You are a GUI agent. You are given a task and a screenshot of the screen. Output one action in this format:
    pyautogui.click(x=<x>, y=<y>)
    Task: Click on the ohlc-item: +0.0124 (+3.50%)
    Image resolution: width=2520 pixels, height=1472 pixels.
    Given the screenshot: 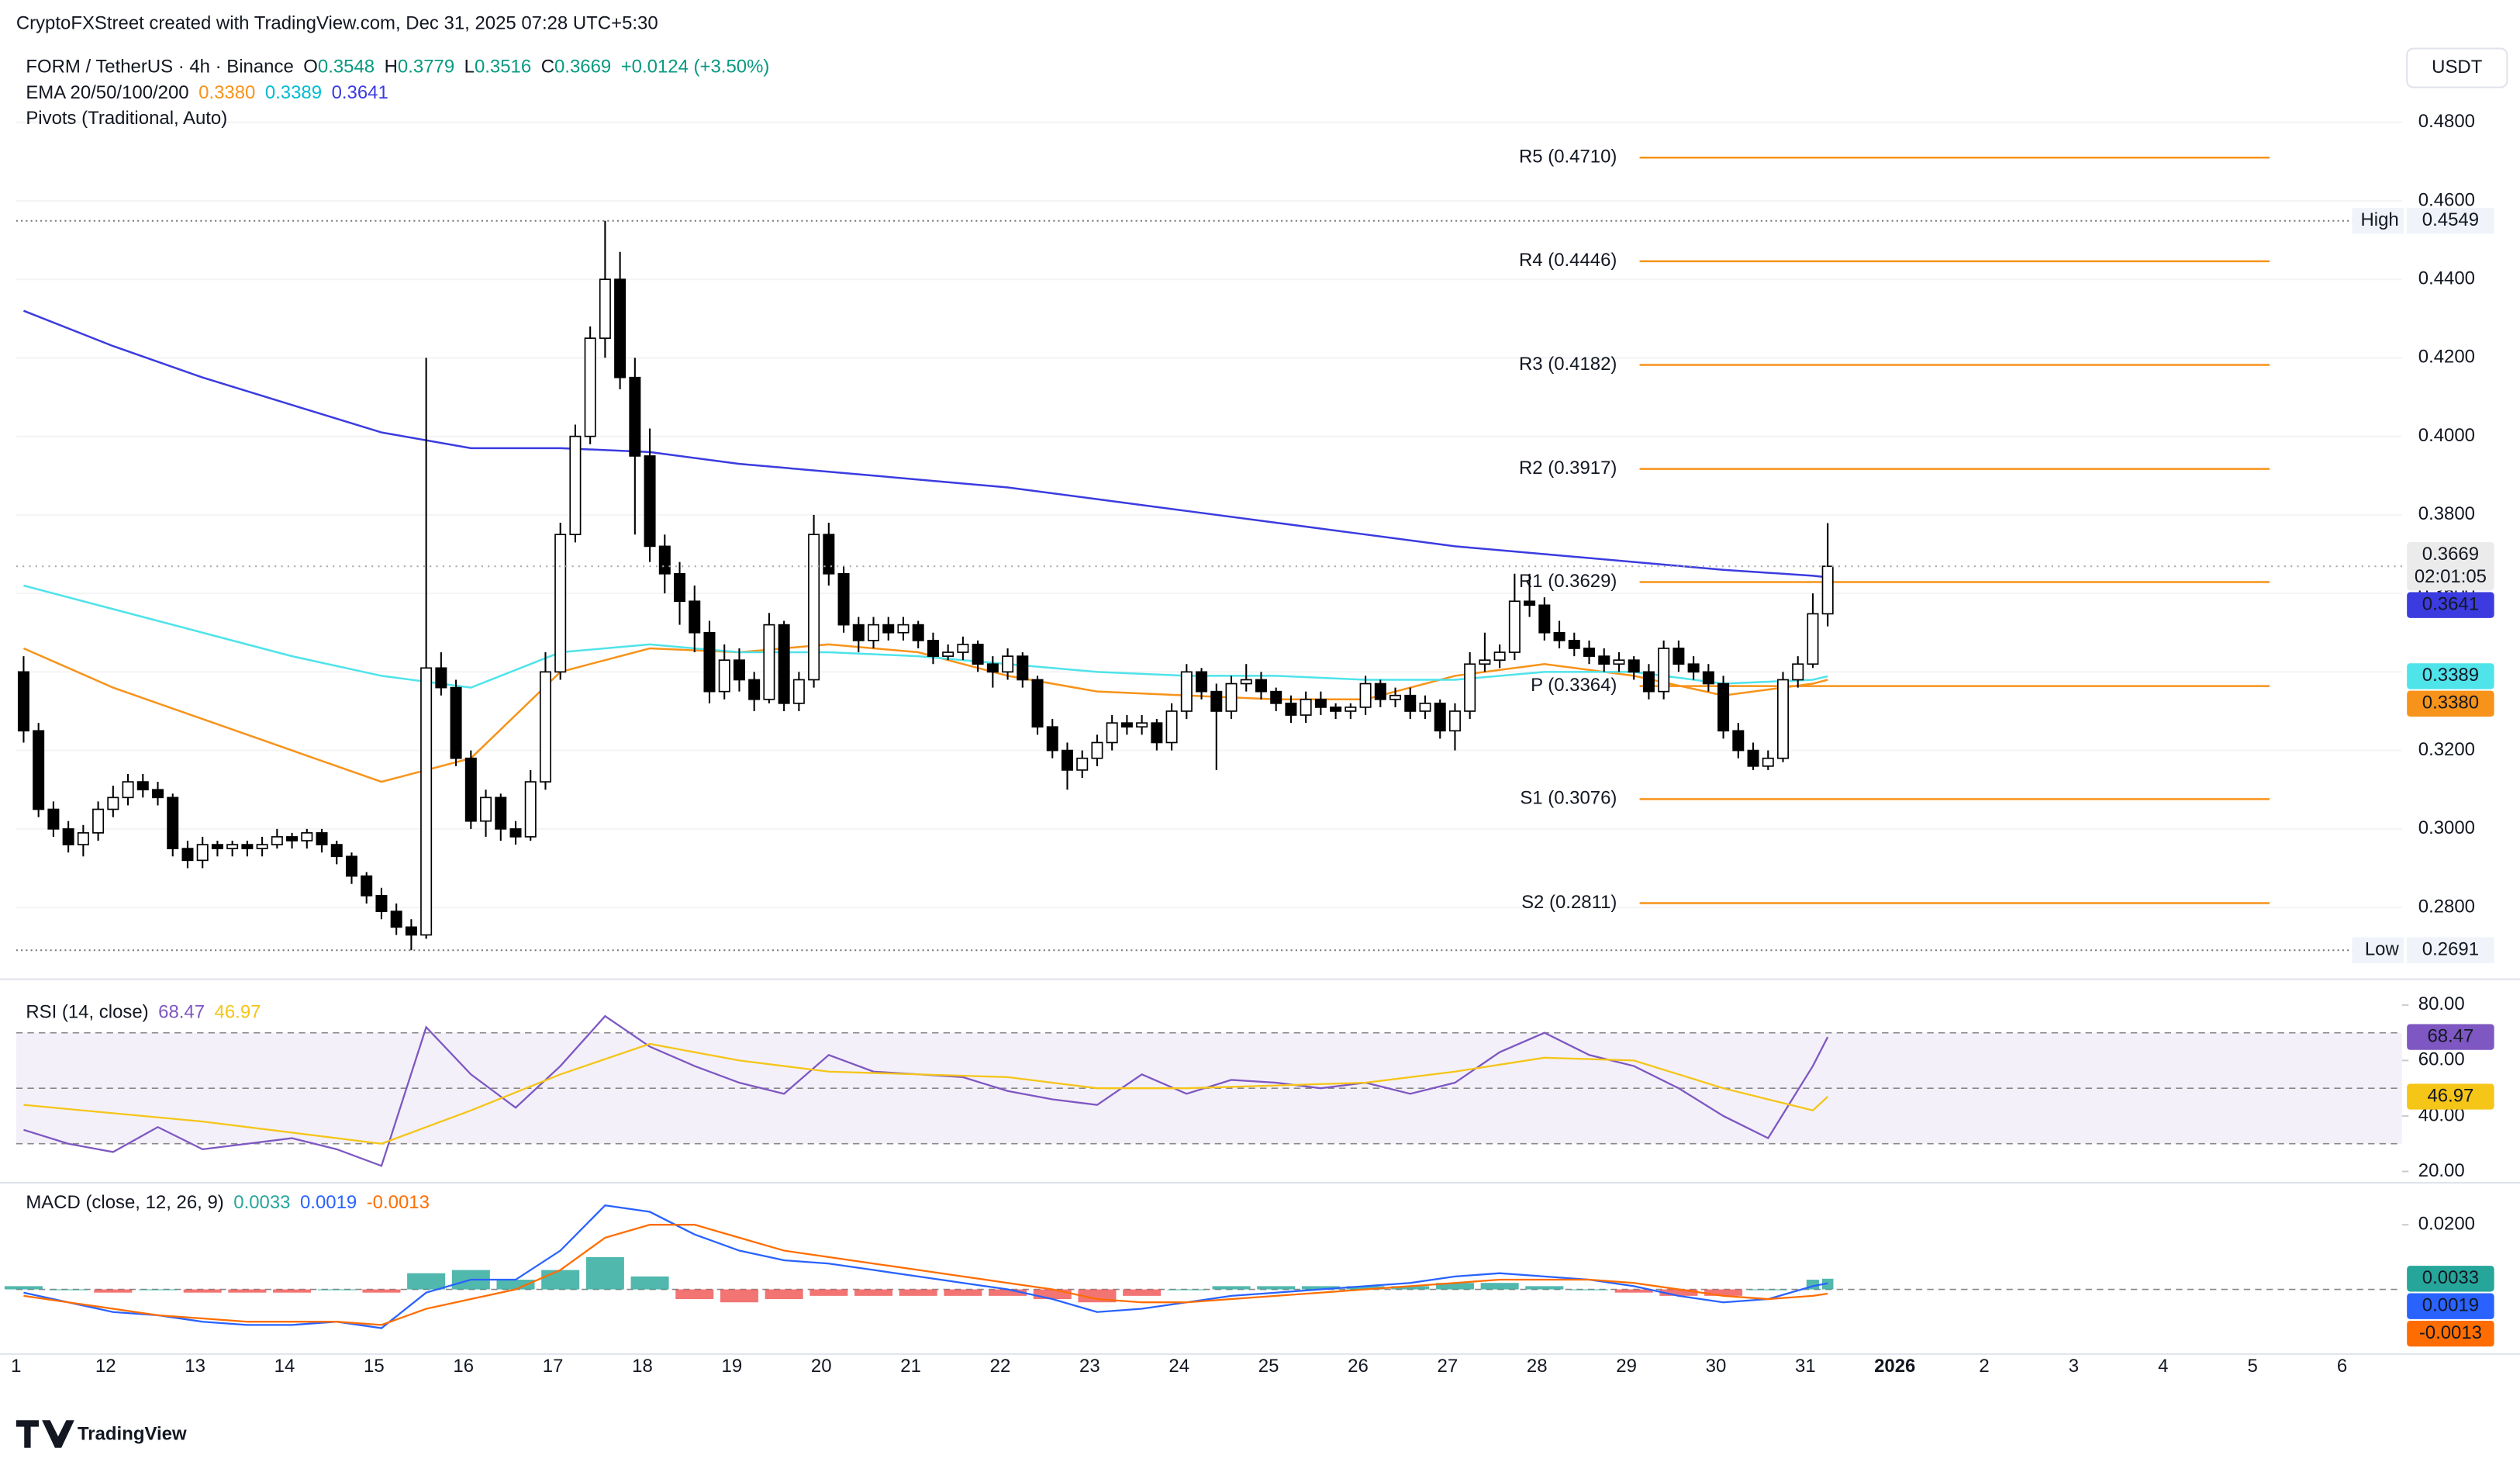 What is the action you would take?
    pyautogui.click(x=695, y=67)
    